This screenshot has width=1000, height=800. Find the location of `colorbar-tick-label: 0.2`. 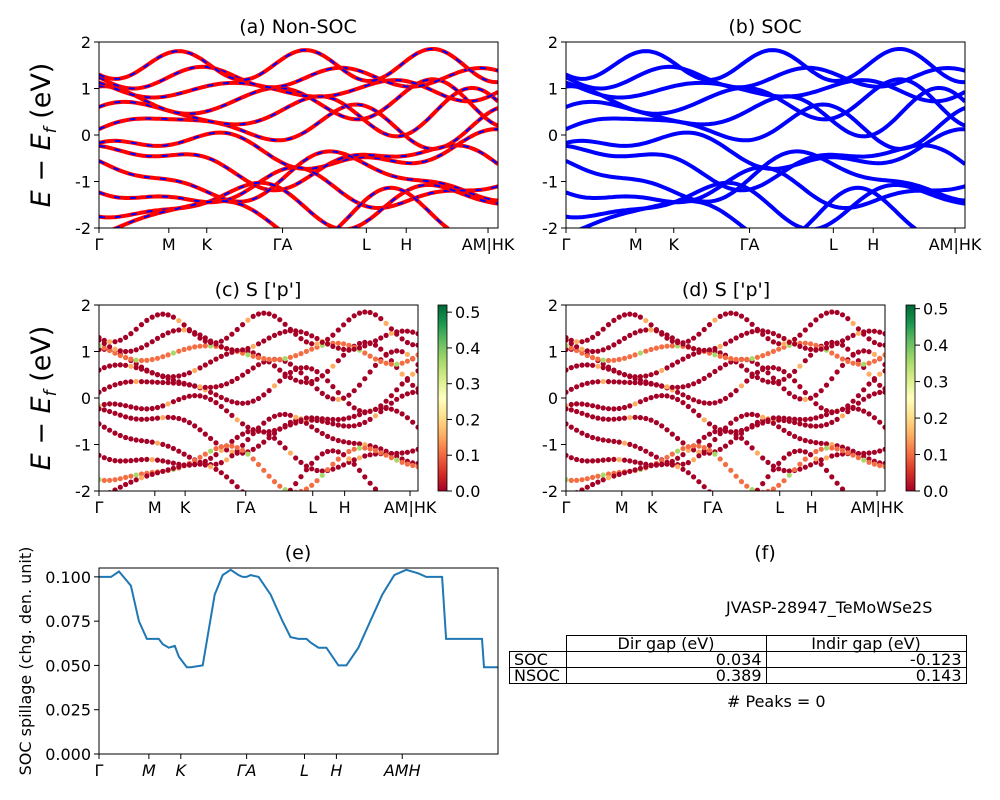

colorbar-tick-label: 0.2 is located at coordinates (467, 419).